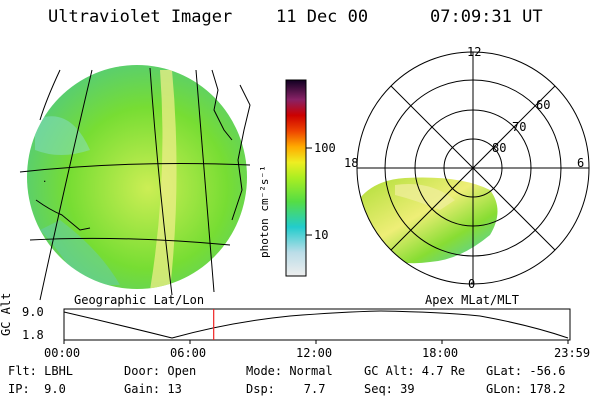 The image size is (600, 400). What do you see at coordinates (139, 300) in the screenshot?
I see `geo-caption: Geographic Lat/Lon` at bounding box center [139, 300].